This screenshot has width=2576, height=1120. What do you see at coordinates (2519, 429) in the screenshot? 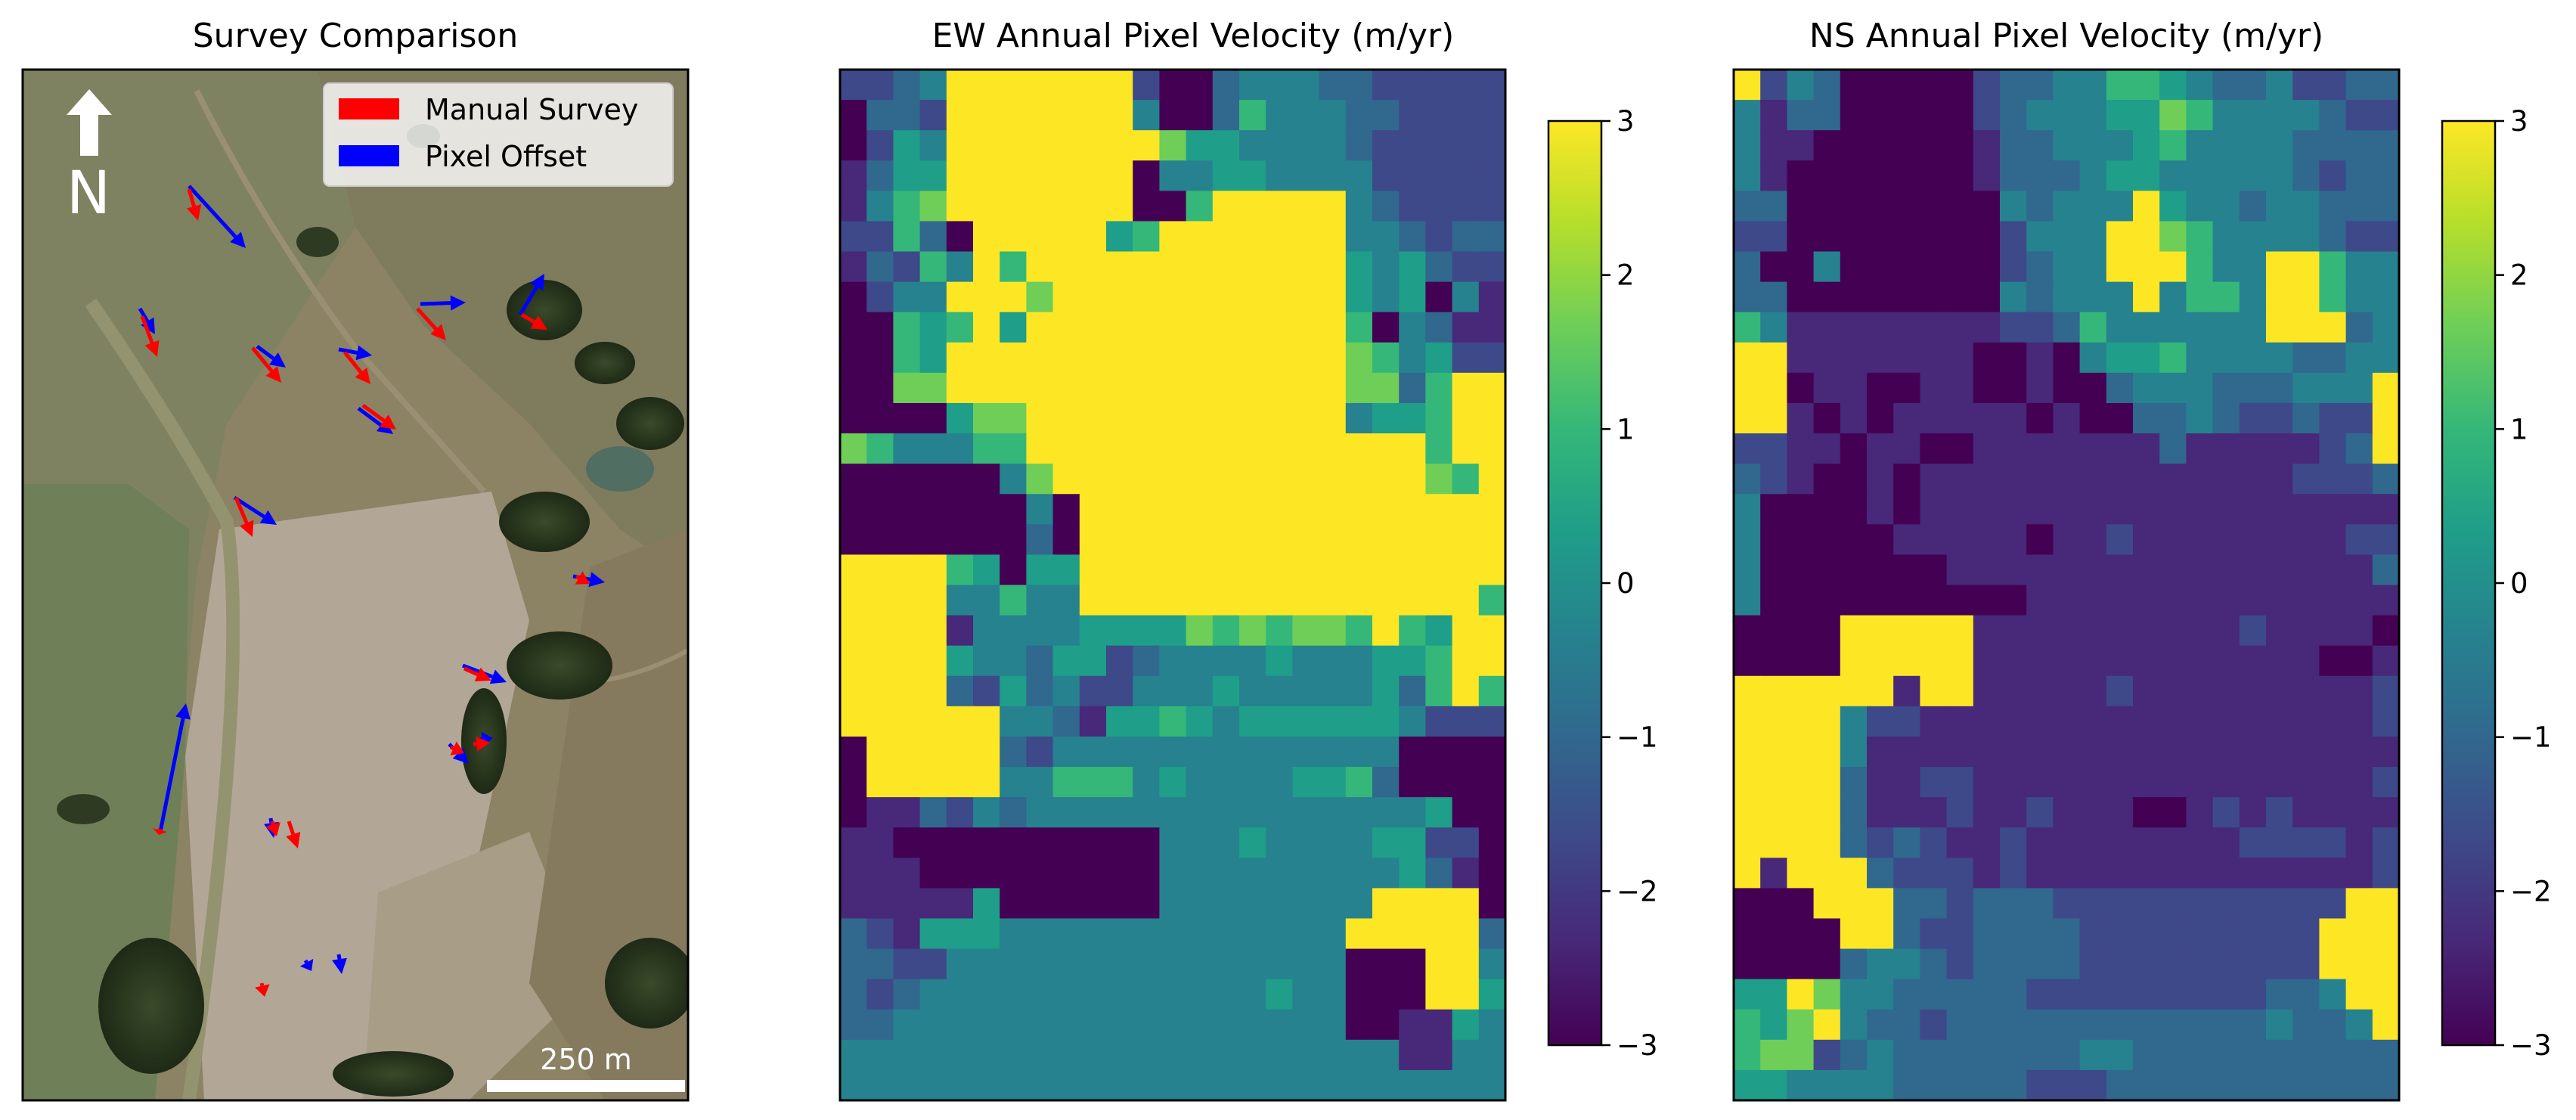
I see `colorbar-tick-label: 1` at bounding box center [2519, 429].